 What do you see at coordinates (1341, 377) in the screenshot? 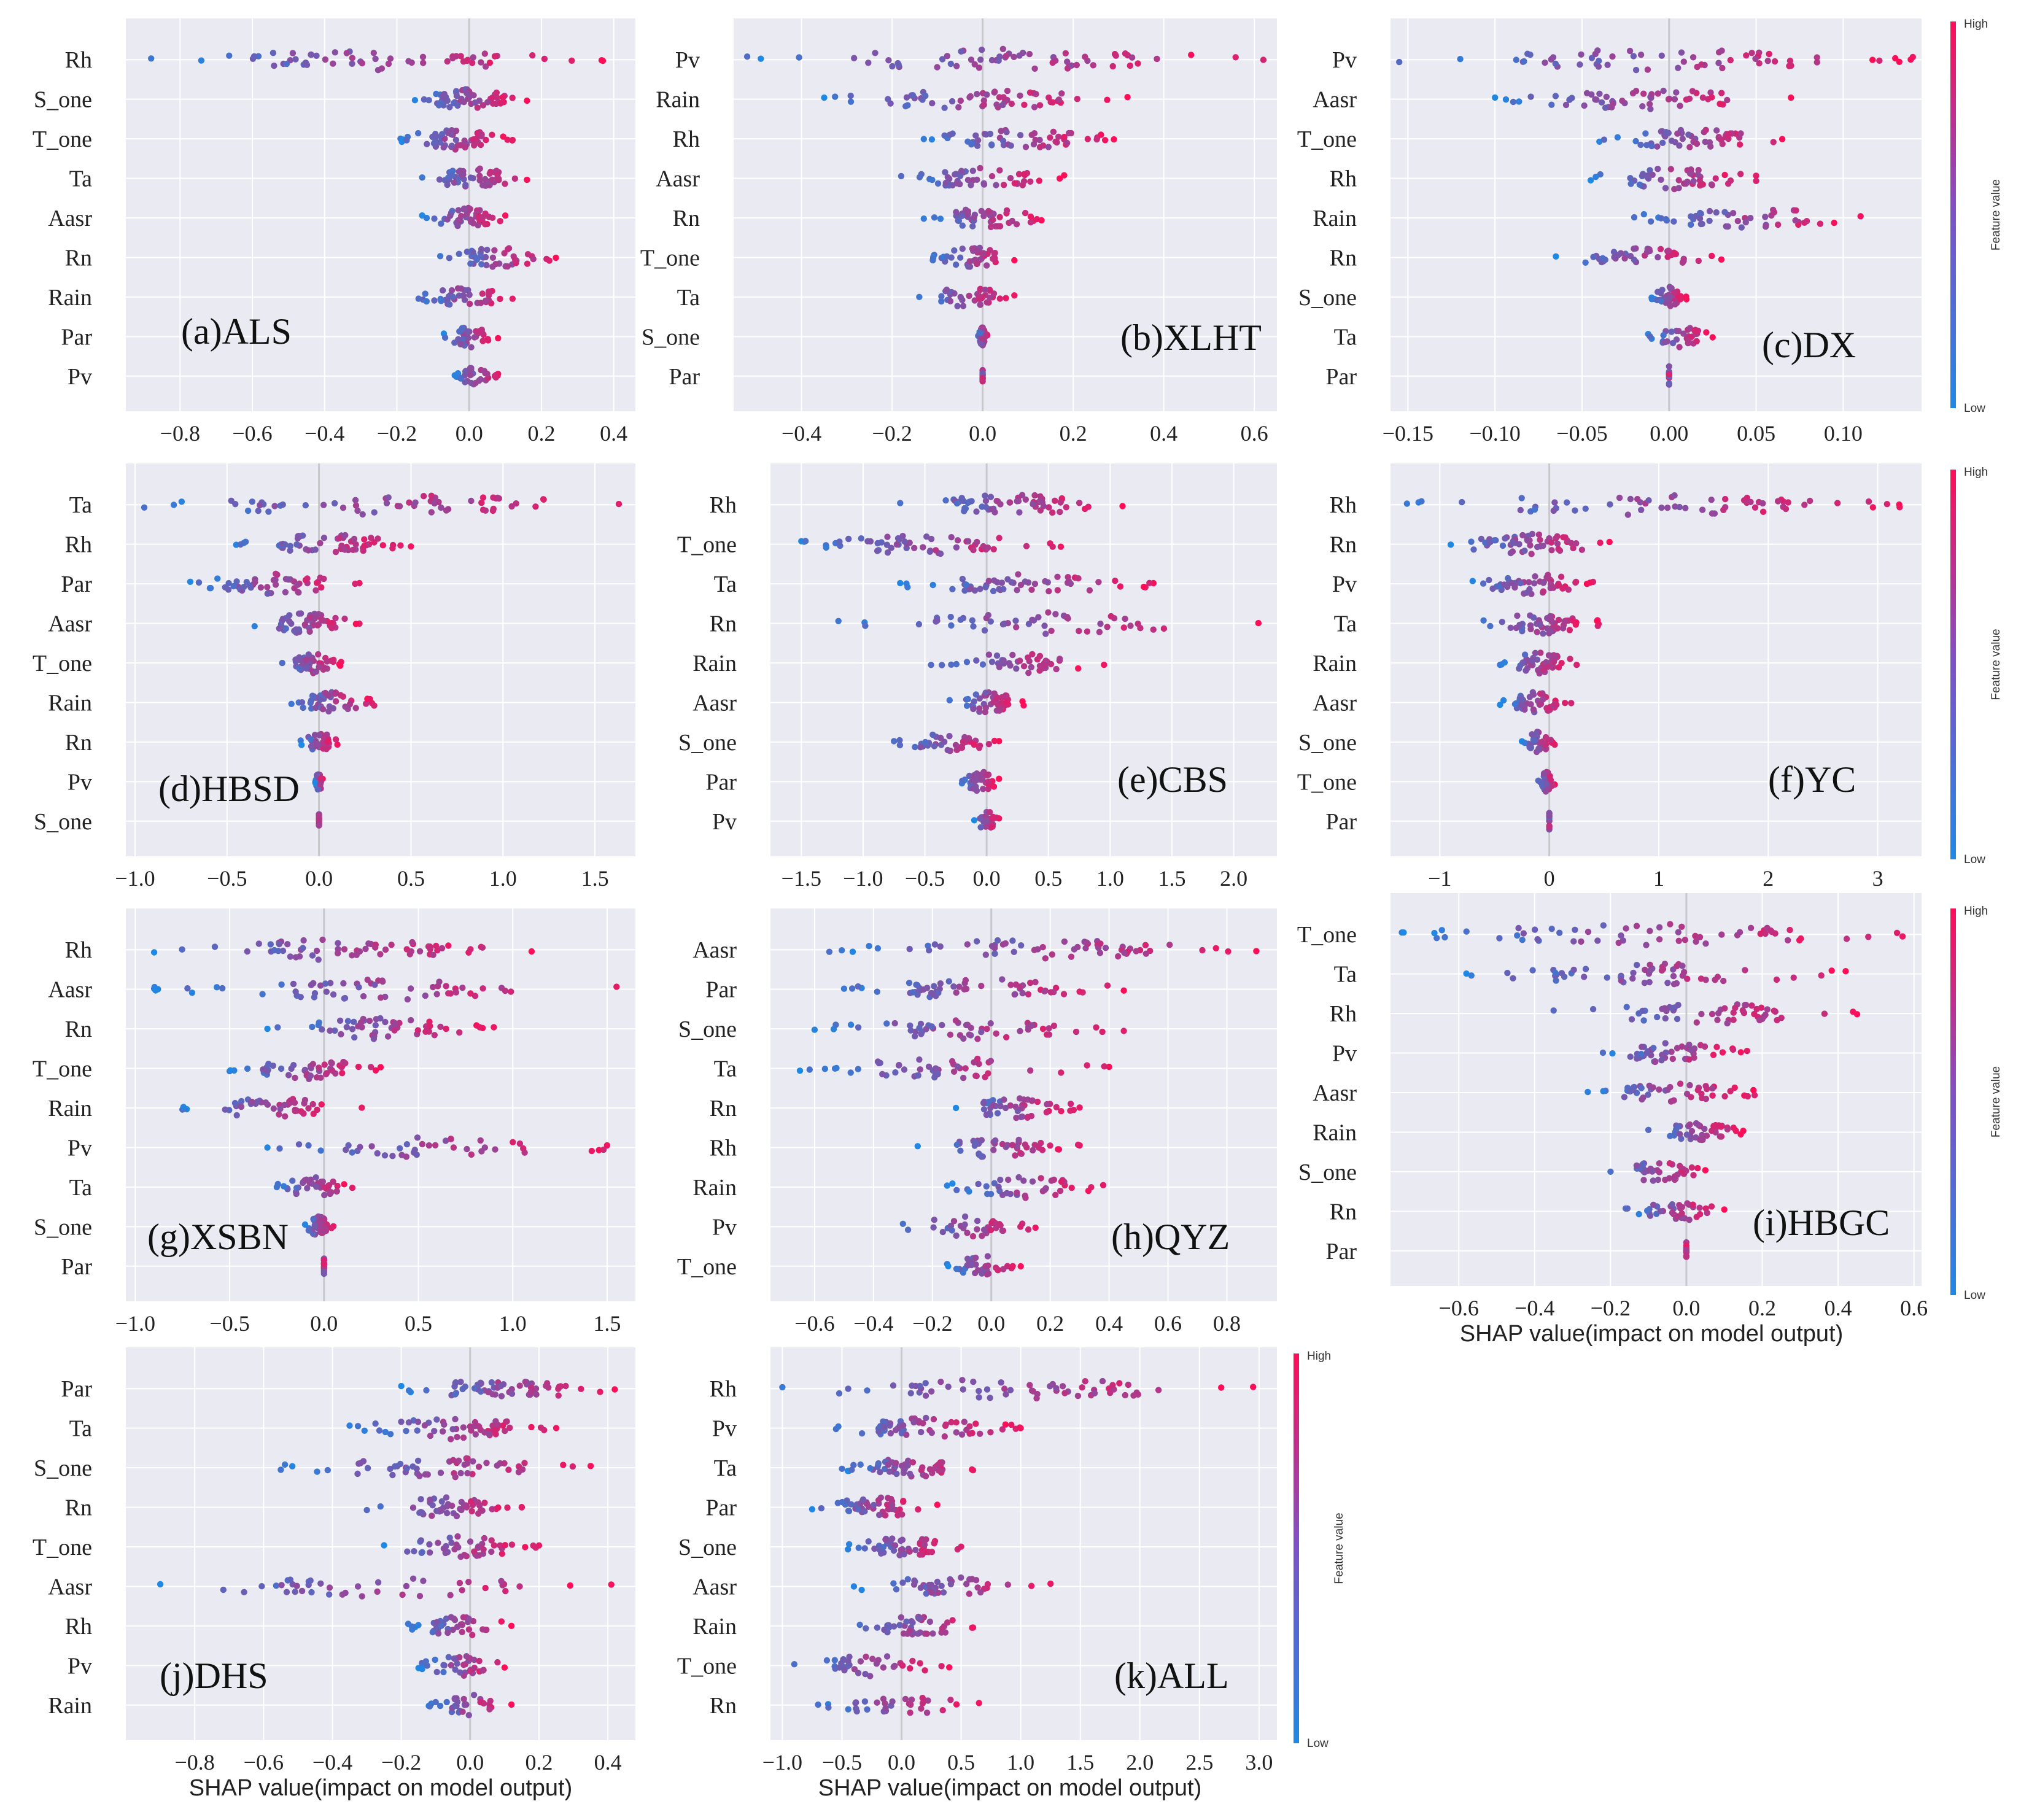
I see `feature-label-par: Par` at bounding box center [1341, 377].